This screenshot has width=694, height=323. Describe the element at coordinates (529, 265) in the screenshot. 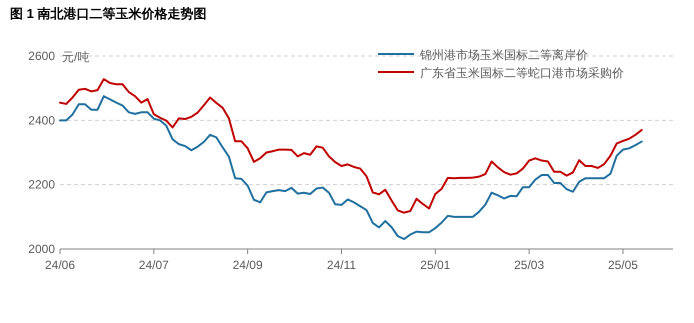

I see `x-tick-label: 25/03` at that location.